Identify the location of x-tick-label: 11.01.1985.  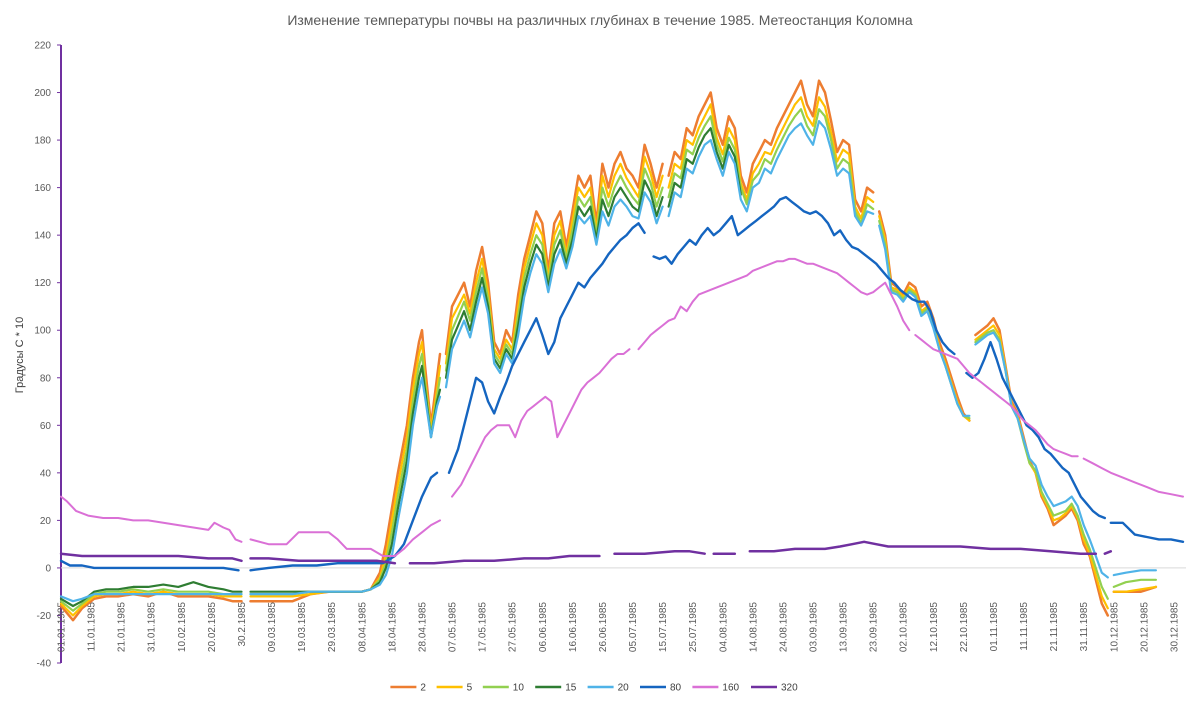
(92, 627).